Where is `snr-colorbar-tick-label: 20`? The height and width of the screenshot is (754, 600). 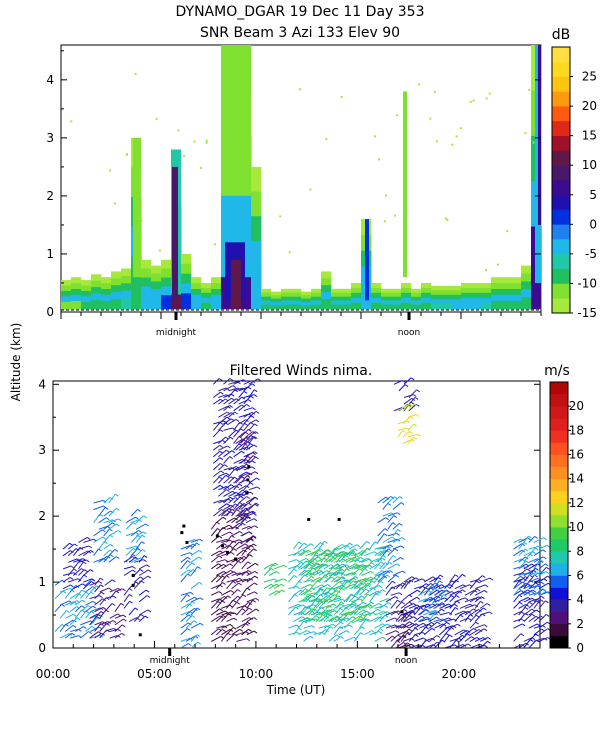
snr-colorbar-tick-label: 20 is located at coordinates (589, 106).